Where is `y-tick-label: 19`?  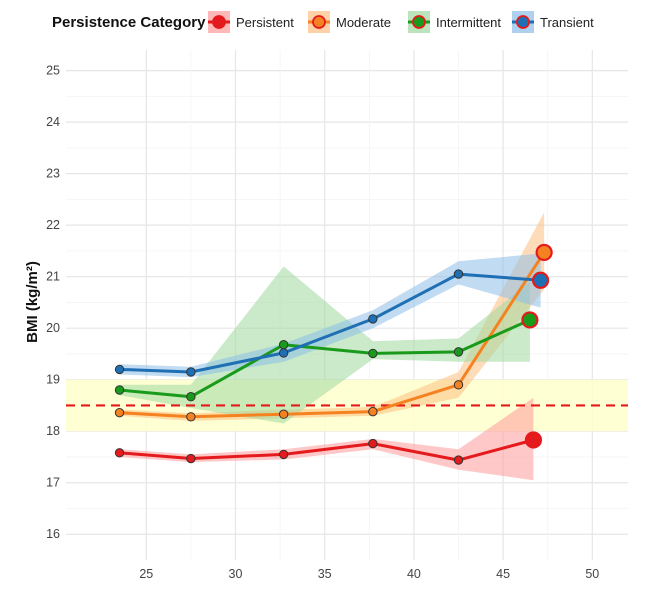
y-tick-label: 19 is located at coordinates (53, 380).